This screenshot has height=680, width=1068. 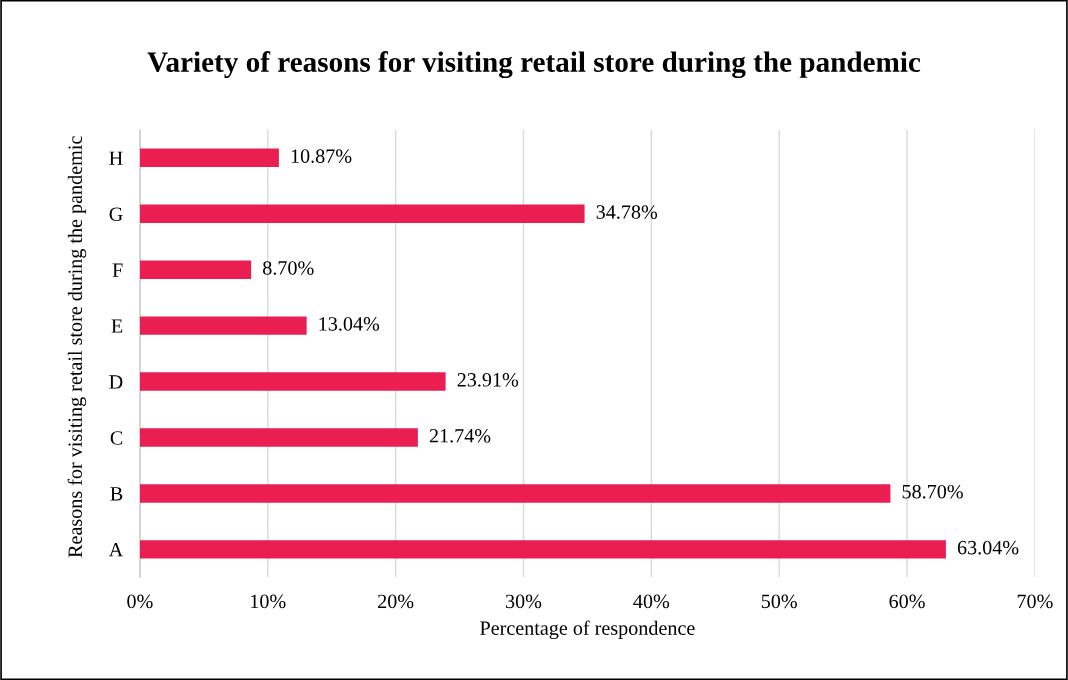 What do you see at coordinates (116, 438) in the screenshot?
I see `y-tick-label: C` at bounding box center [116, 438].